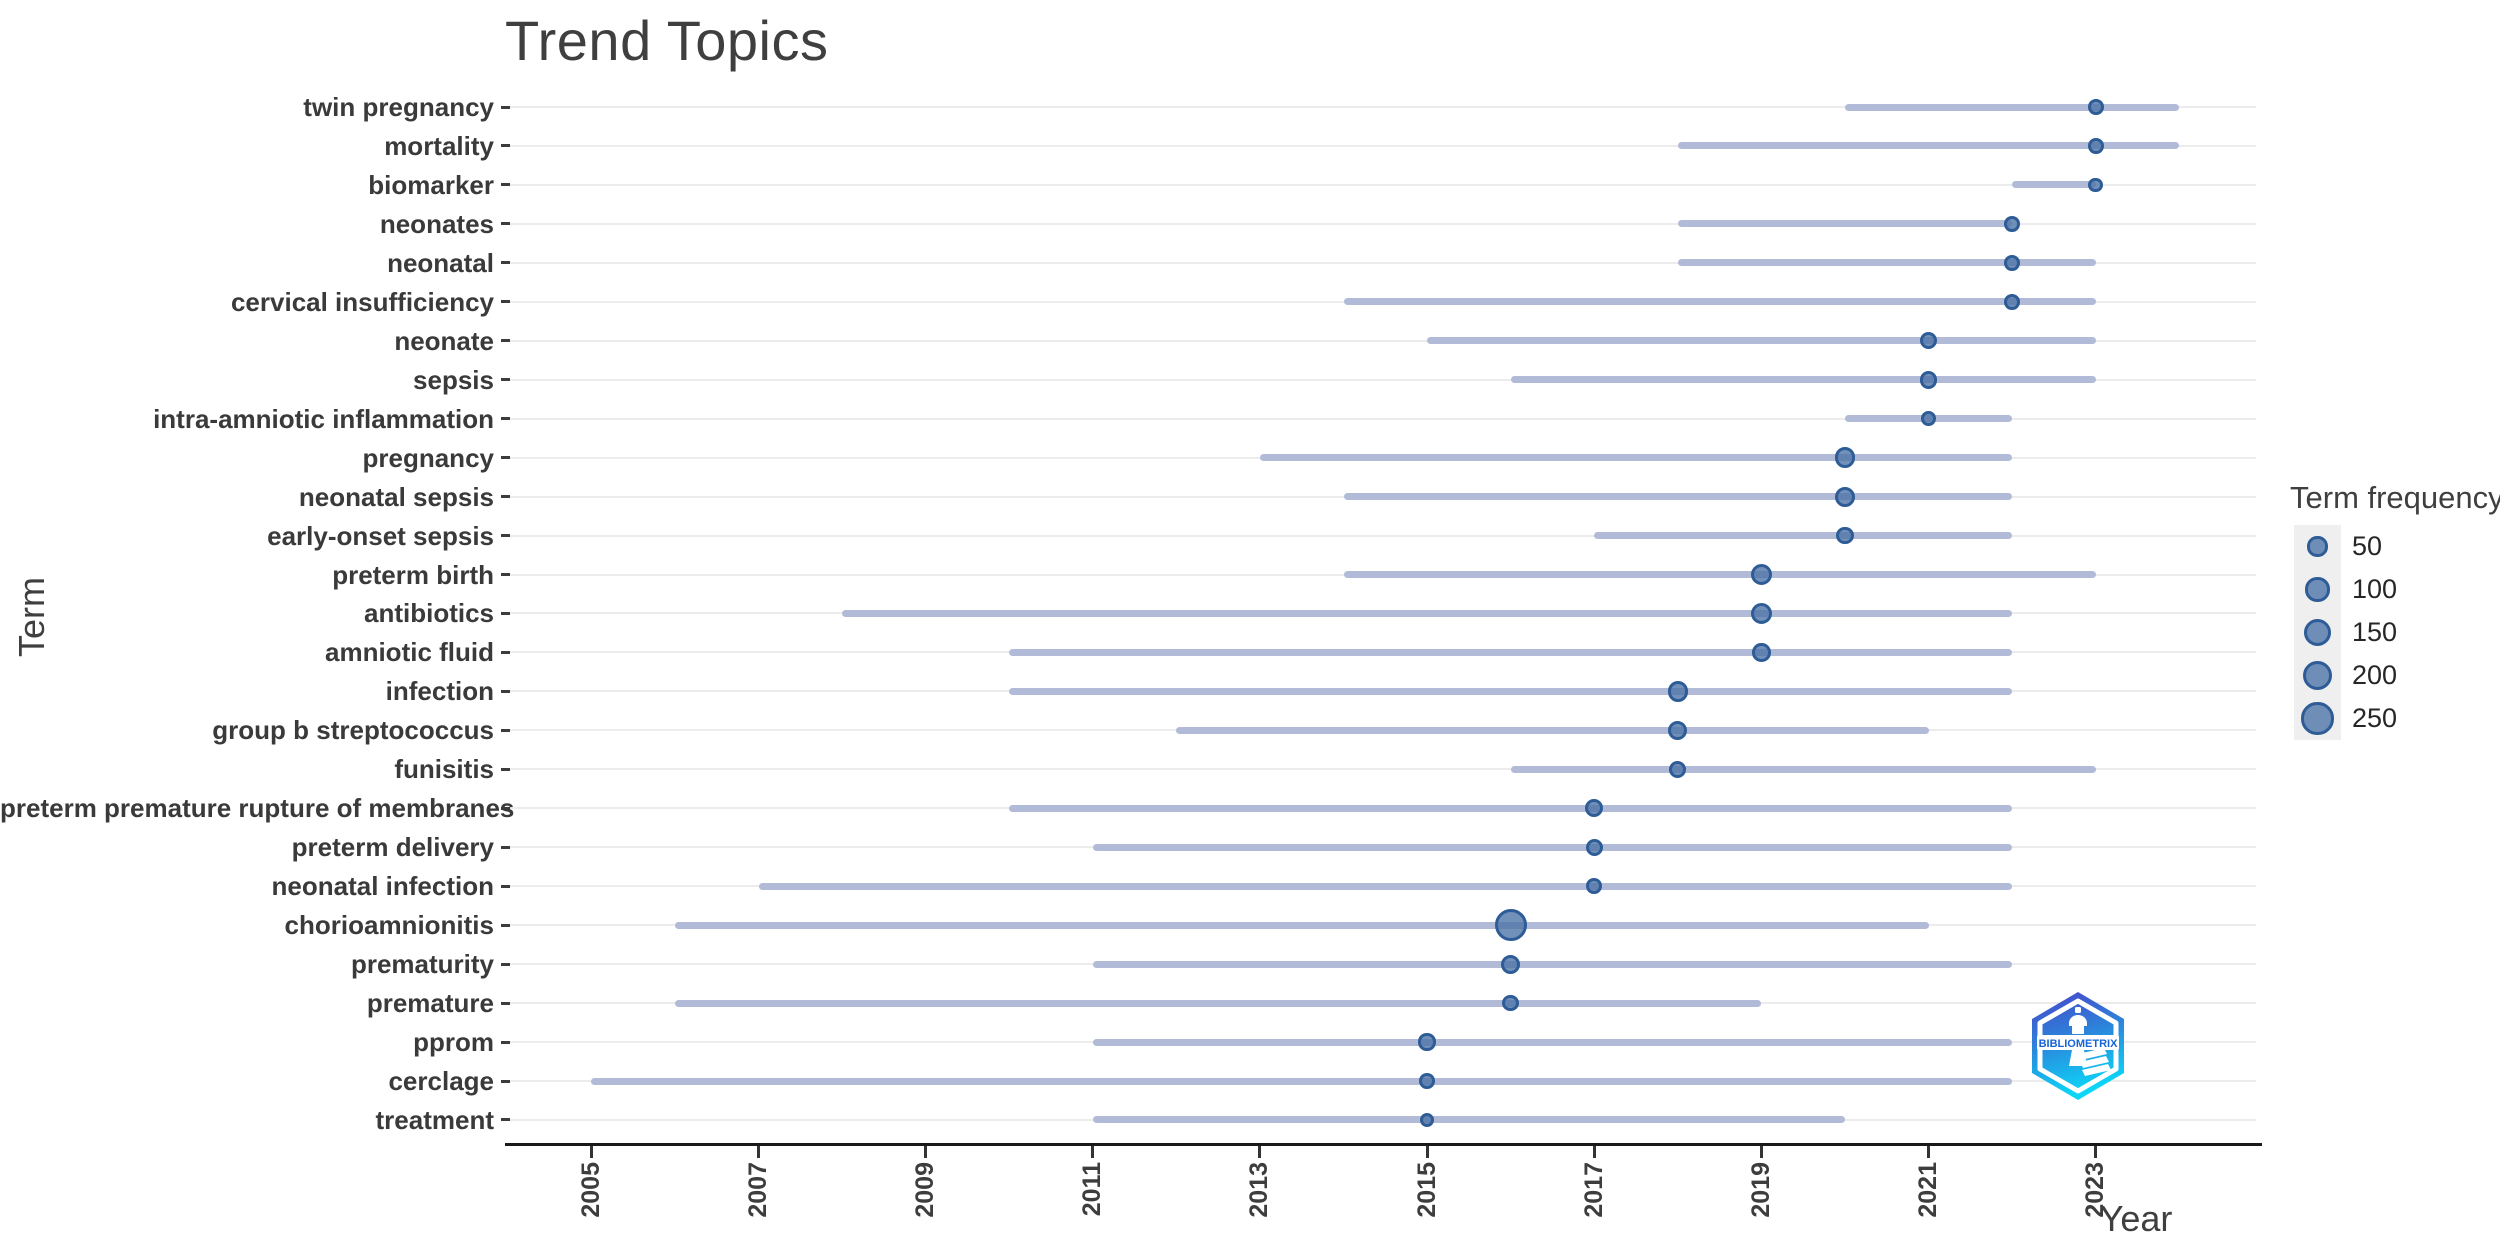 The height and width of the screenshot is (1252, 2500). I want to click on term-label: neonates, so click(436, 223).